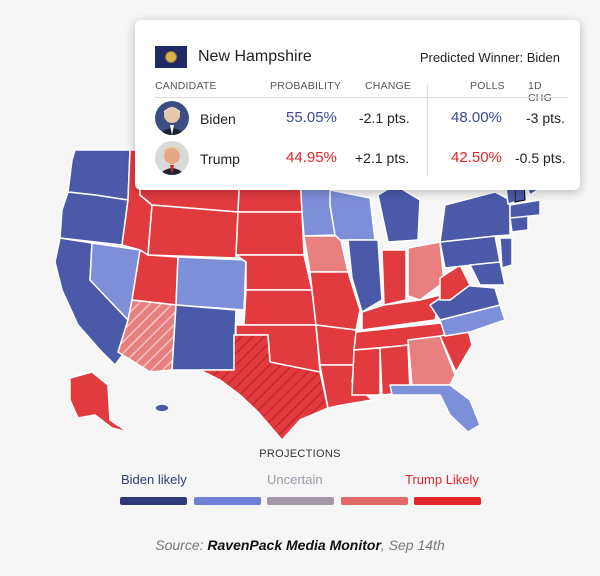  What do you see at coordinates (352, 215) in the screenshot?
I see `state-wisconsin` at bounding box center [352, 215].